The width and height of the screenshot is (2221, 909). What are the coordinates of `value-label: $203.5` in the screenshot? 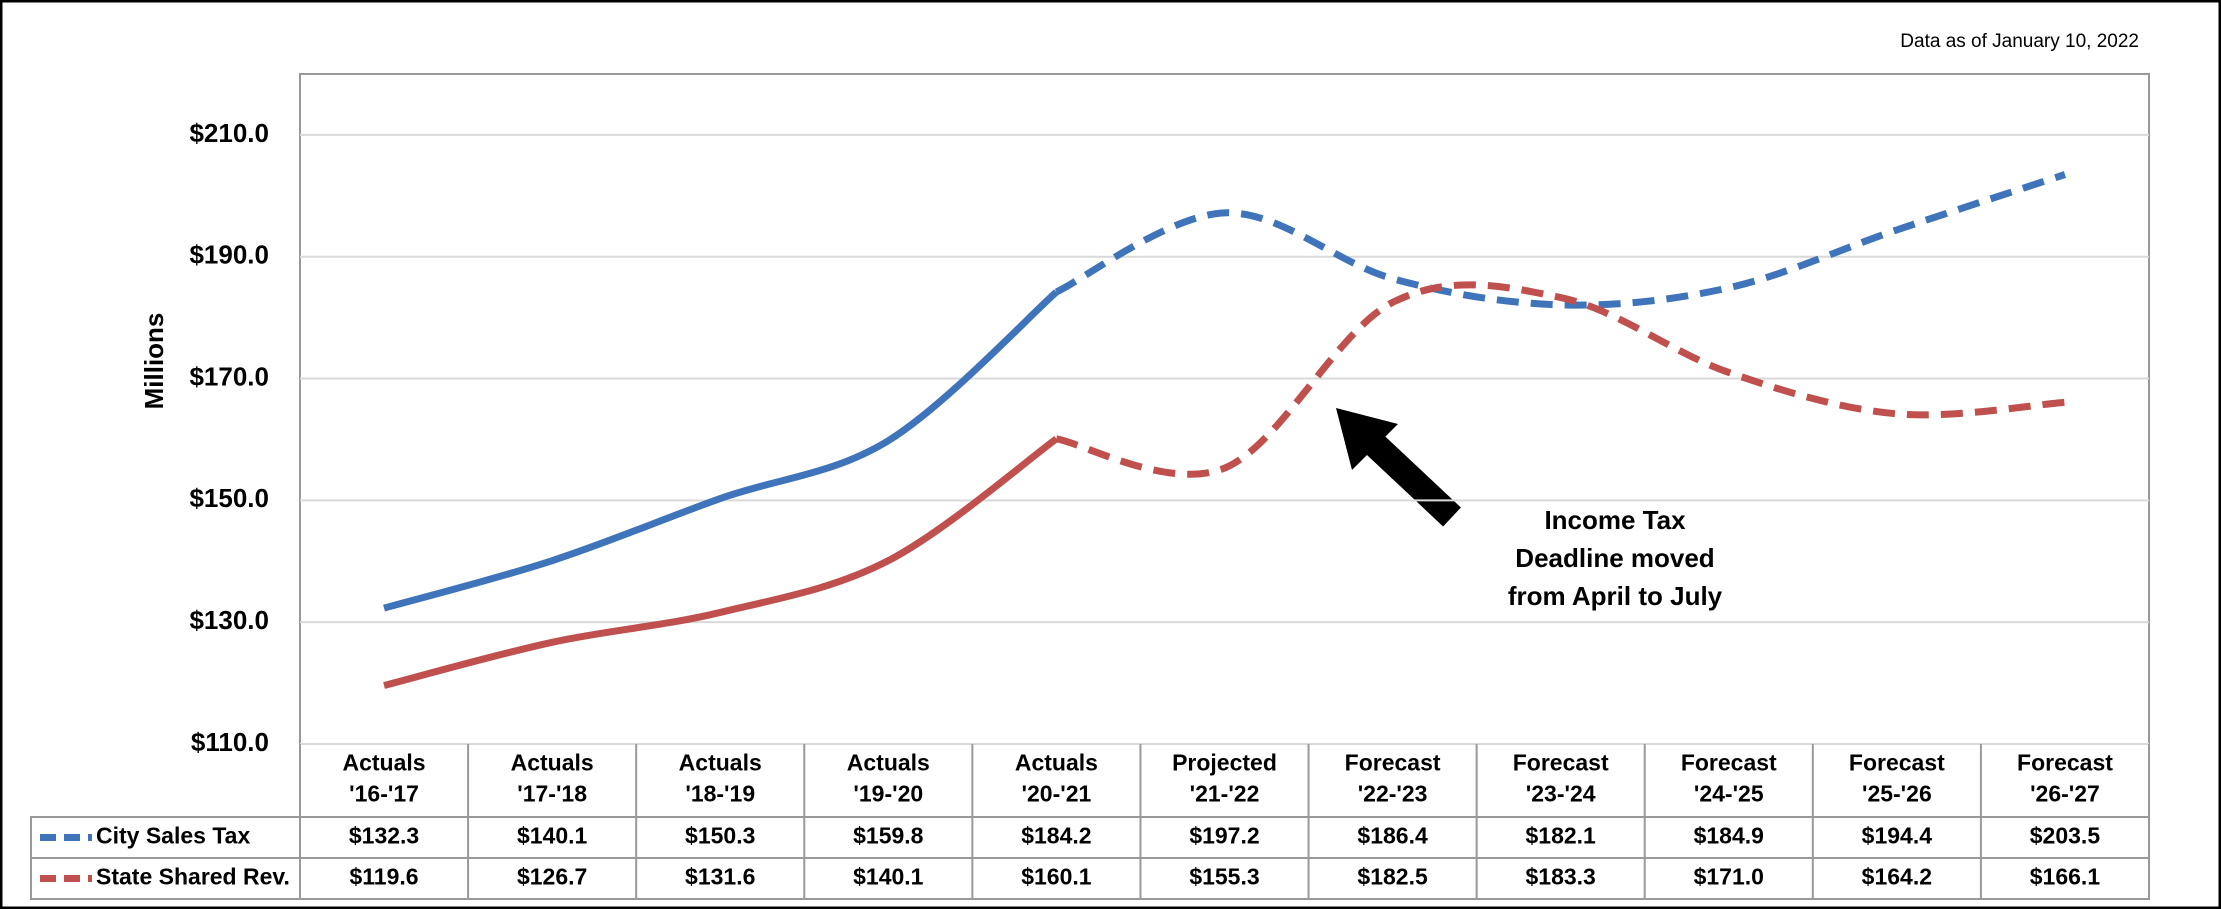 It's located at (2065, 836).